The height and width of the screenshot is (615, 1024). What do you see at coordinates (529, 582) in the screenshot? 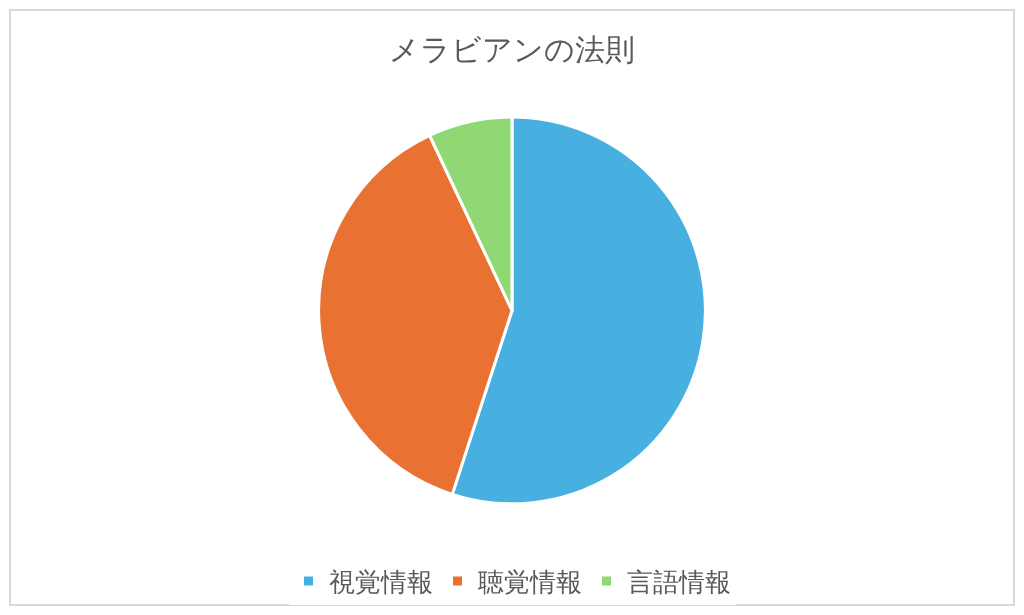
I see `legend-label: 聴覚情報` at bounding box center [529, 582].